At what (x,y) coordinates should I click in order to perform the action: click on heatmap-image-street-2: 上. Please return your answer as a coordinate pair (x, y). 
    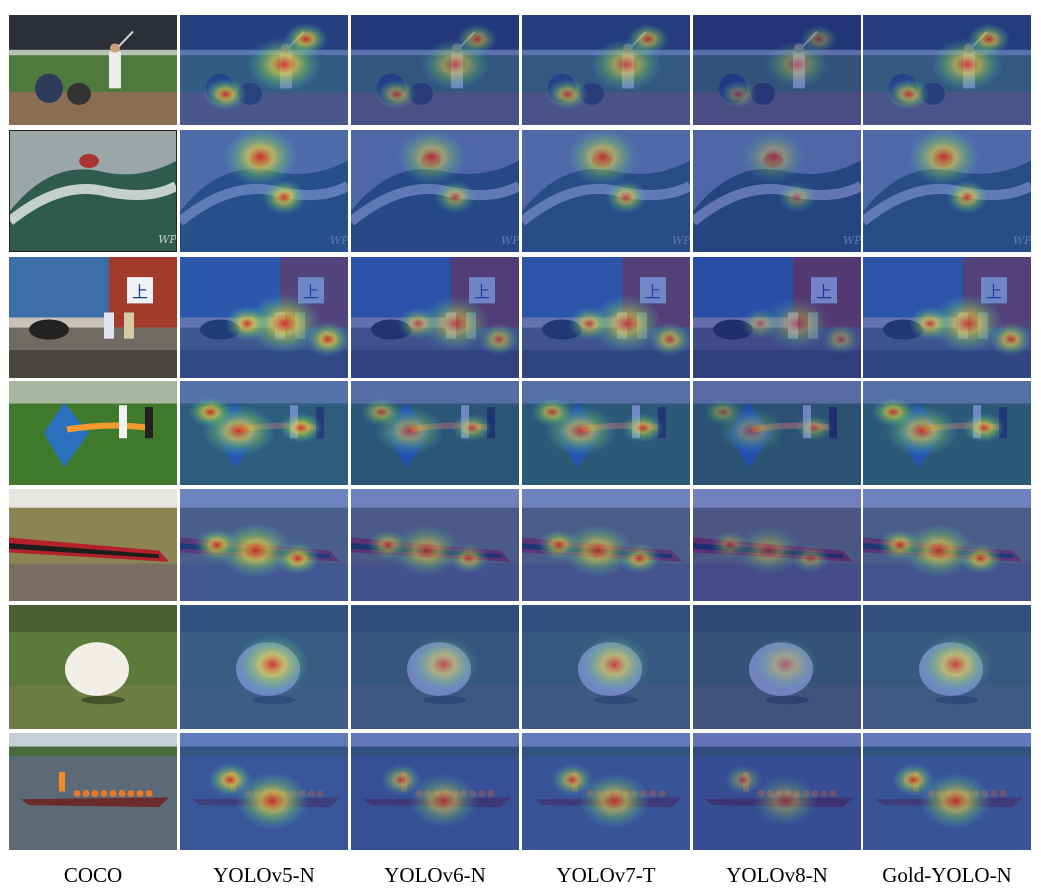
    Looking at the image, I should click on (264, 317).